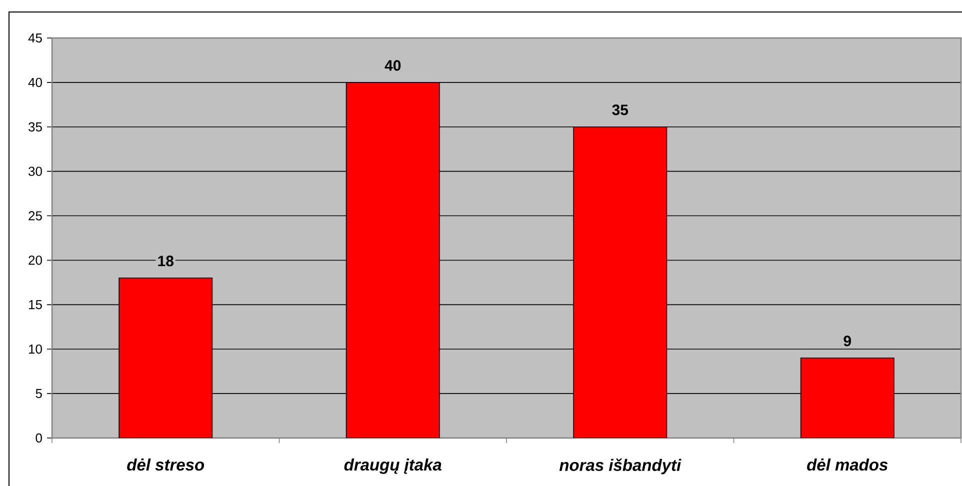 Image resolution: width=962 pixels, height=486 pixels. Describe the element at coordinates (847, 464) in the screenshot. I see `x-tick-label: dėl mados` at that location.